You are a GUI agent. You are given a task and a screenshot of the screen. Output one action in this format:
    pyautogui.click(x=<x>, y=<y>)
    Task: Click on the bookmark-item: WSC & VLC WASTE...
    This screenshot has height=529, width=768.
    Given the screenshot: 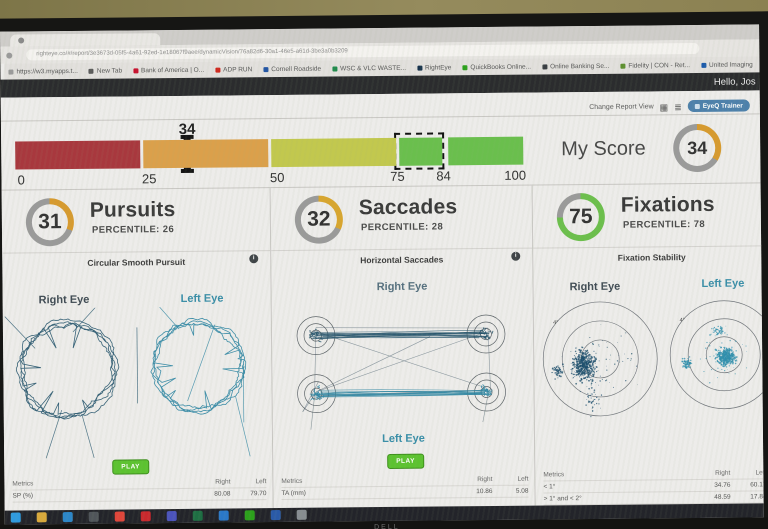 What is the action you would take?
    pyautogui.click(x=369, y=68)
    